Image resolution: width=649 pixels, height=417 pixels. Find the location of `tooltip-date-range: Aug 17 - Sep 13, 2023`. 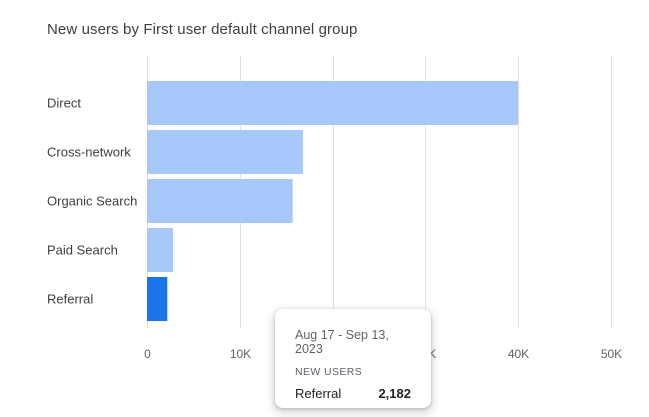

tooltip-date-range: Aug 17 - Sep 13, 2023 is located at coordinates (342, 342).